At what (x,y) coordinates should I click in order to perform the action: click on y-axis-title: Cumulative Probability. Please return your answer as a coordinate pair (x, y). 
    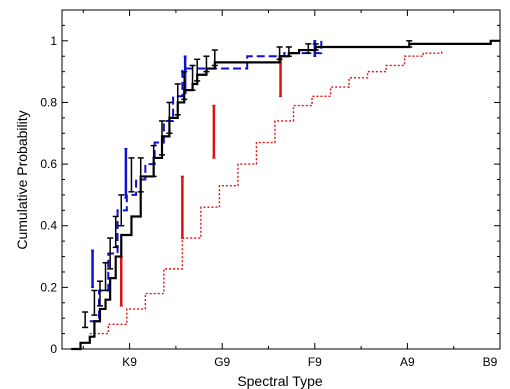
    Looking at the image, I should click on (22, 179).